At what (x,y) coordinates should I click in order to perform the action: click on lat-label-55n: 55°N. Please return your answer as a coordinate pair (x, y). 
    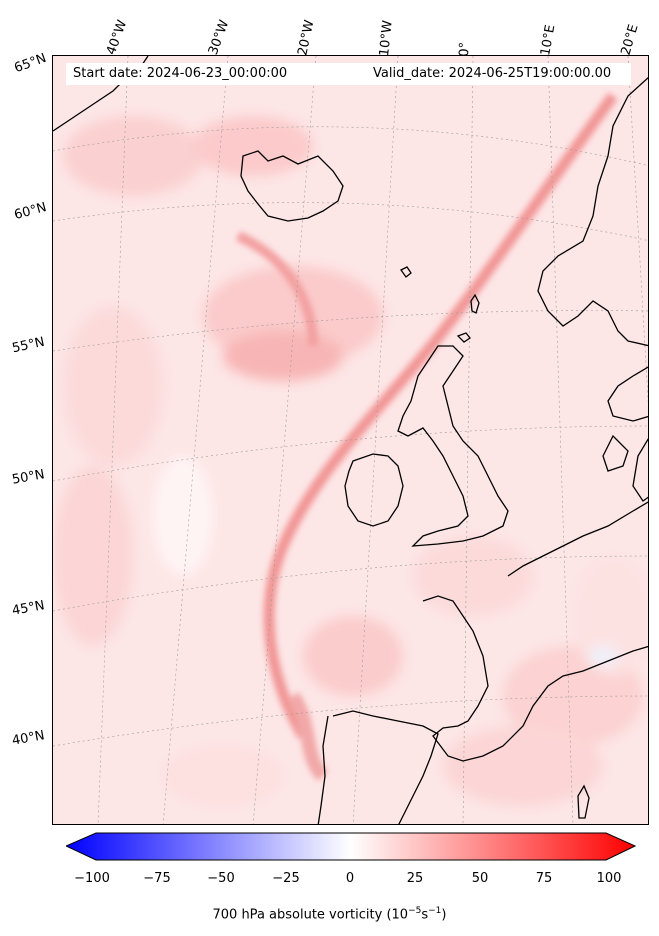
    Looking at the image, I should click on (28, 345).